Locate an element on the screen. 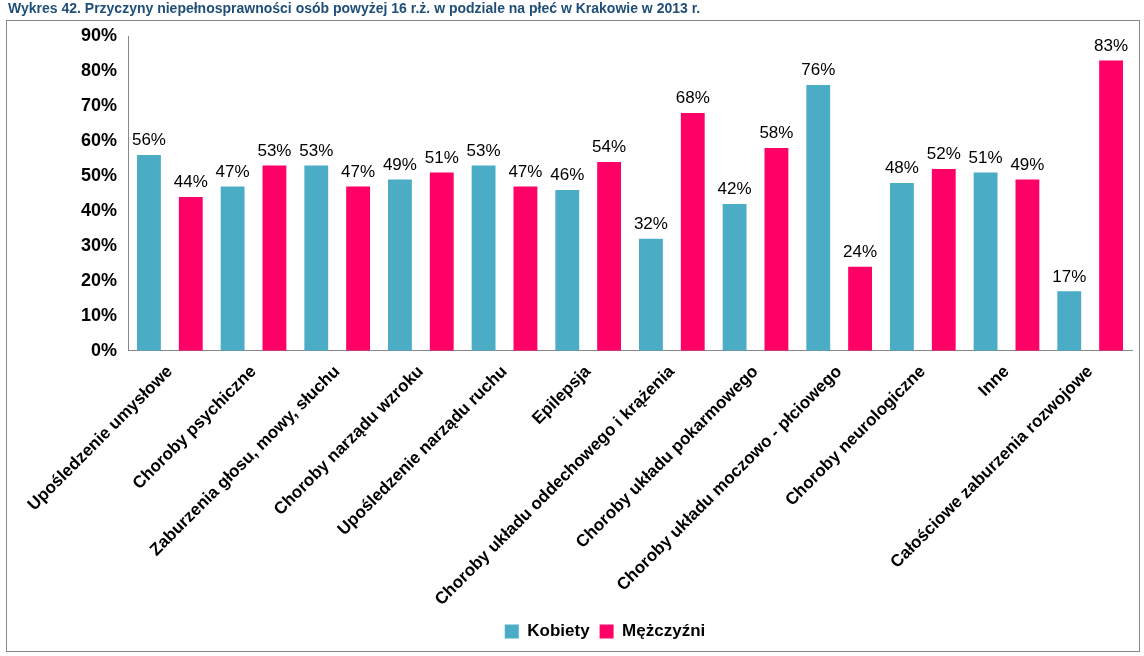 This screenshot has width=1144, height=656. data-label: 17% is located at coordinates (1069, 276).